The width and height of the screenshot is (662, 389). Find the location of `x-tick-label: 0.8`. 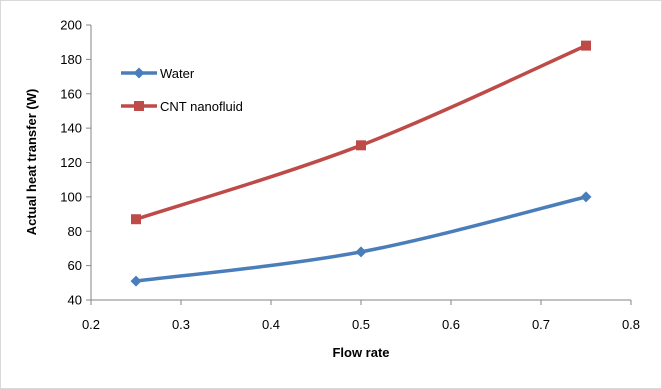

x-tick-label: 0.8 is located at coordinates (631, 324).